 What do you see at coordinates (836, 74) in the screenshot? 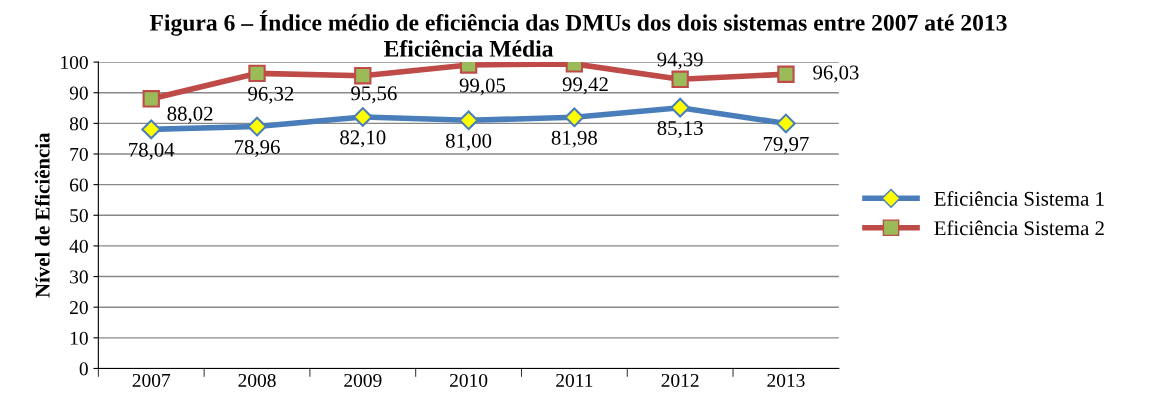
I see `data-label: 96,03` at bounding box center [836, 74].